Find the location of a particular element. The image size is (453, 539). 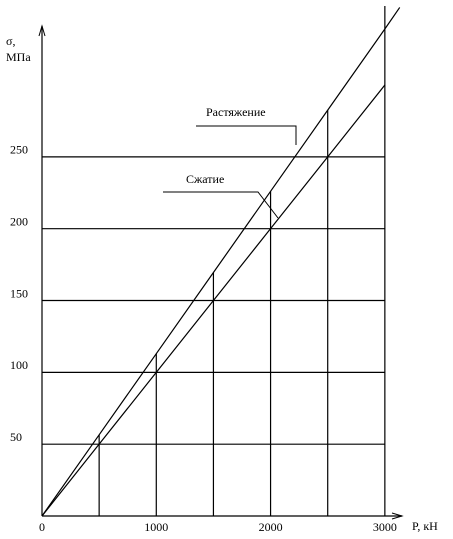

y-axis-label: σ, is located at coordinates (10, 41).